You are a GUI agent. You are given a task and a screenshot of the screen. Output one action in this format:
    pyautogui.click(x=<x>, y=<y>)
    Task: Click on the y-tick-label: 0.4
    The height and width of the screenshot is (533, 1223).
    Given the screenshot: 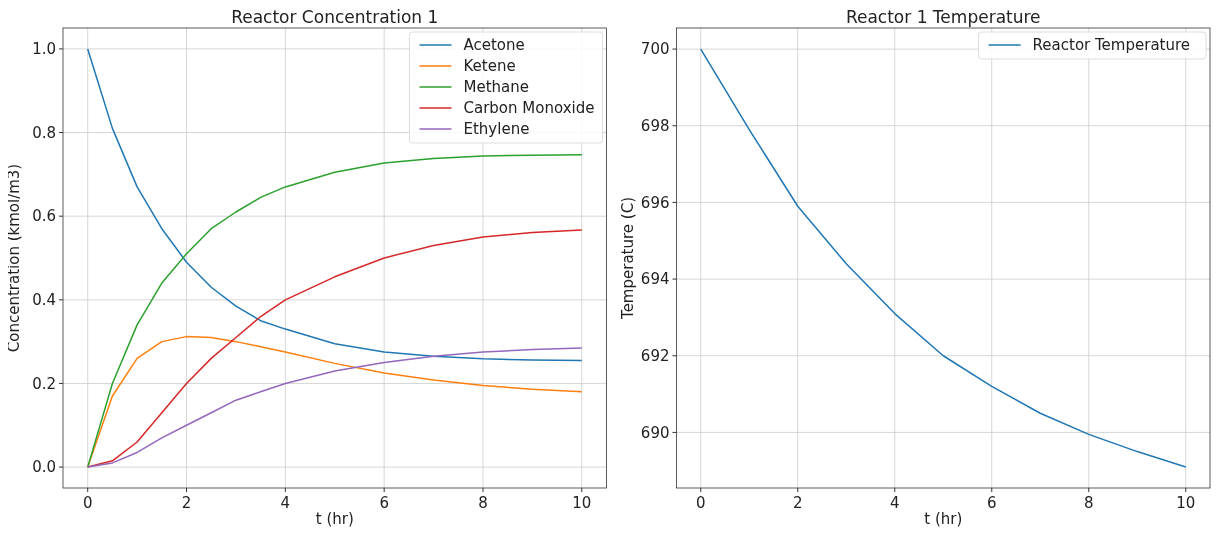 What is the action you would take?
    pyautogui.click(x=44, y=300)
    